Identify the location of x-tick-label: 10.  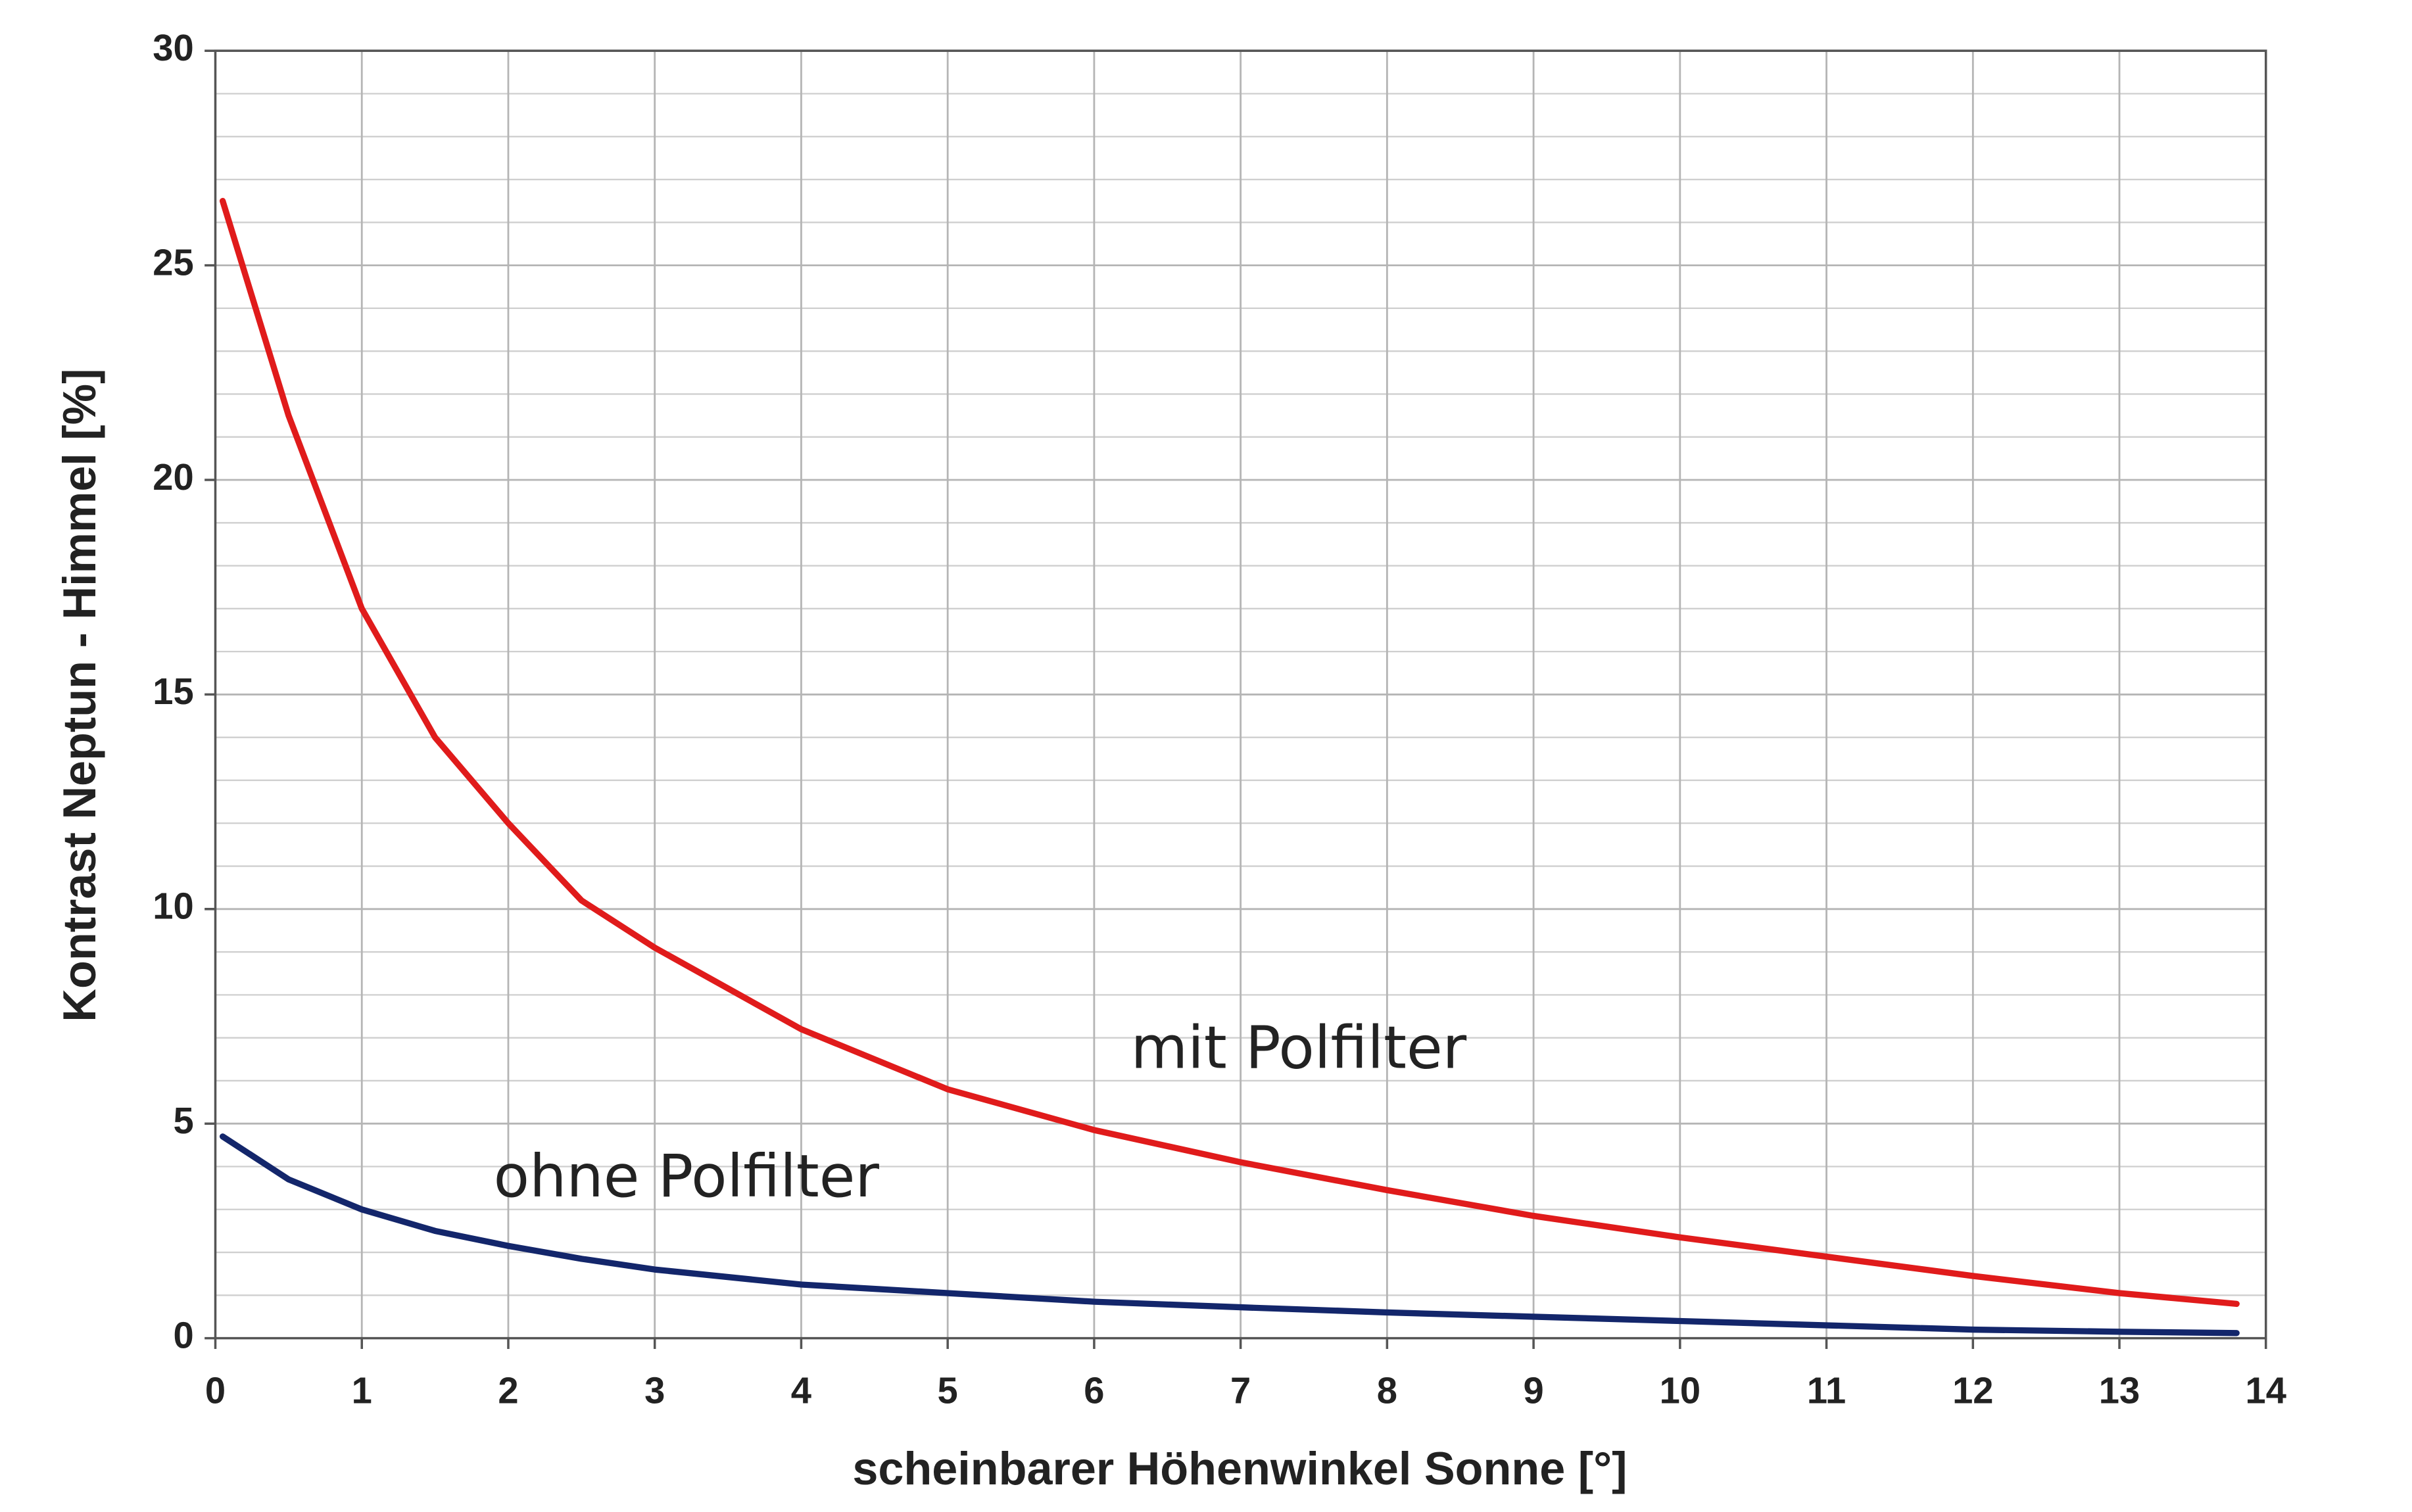
(1680, 1391).